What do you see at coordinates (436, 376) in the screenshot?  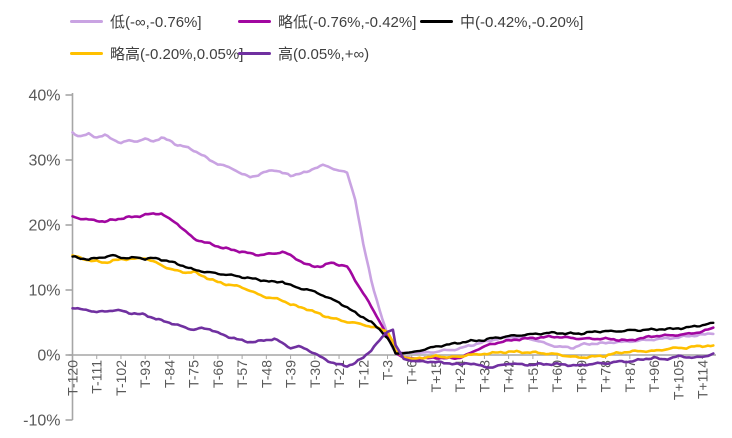 I see `x-axis-tick-label: T+15` at bounding box center [436, 376].